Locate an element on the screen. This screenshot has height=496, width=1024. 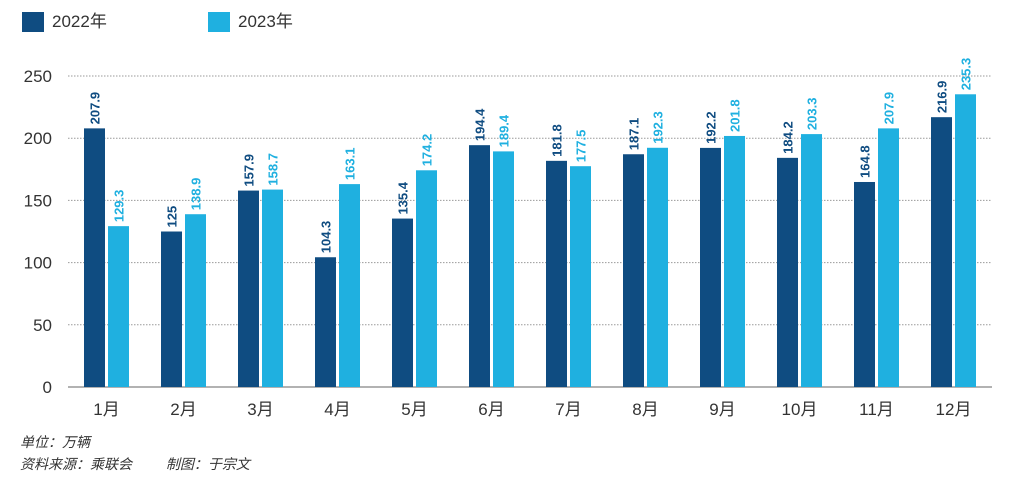
y-tick-label: 0 is located at coordinates (47, 387).